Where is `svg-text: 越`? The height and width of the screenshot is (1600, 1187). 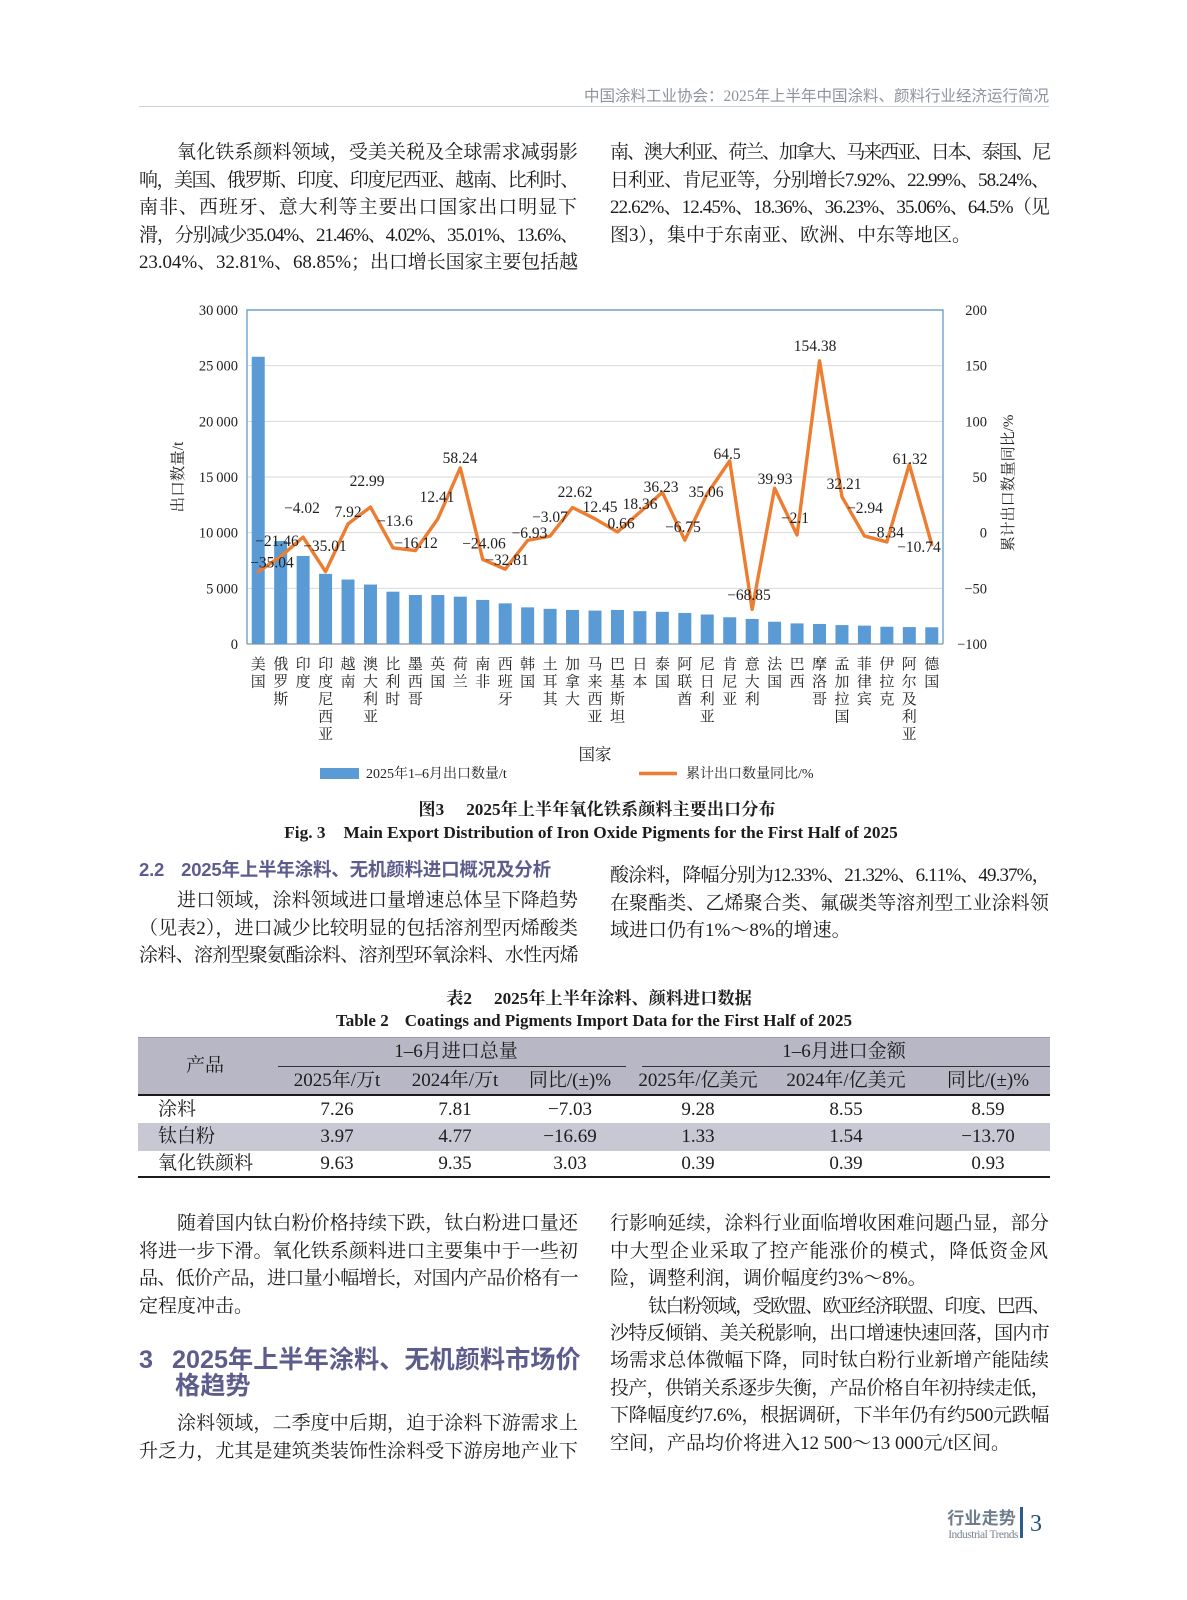
svg-text: 越 is located at coordinates (347, 664).